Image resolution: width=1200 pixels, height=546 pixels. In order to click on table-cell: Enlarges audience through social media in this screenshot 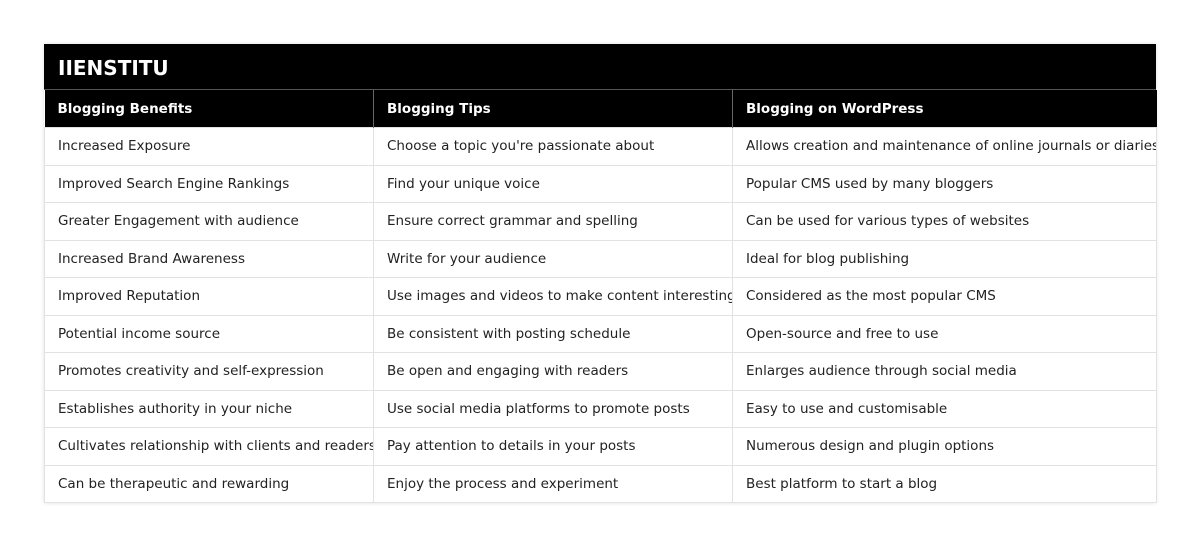, I will do `click(944, 371)`.